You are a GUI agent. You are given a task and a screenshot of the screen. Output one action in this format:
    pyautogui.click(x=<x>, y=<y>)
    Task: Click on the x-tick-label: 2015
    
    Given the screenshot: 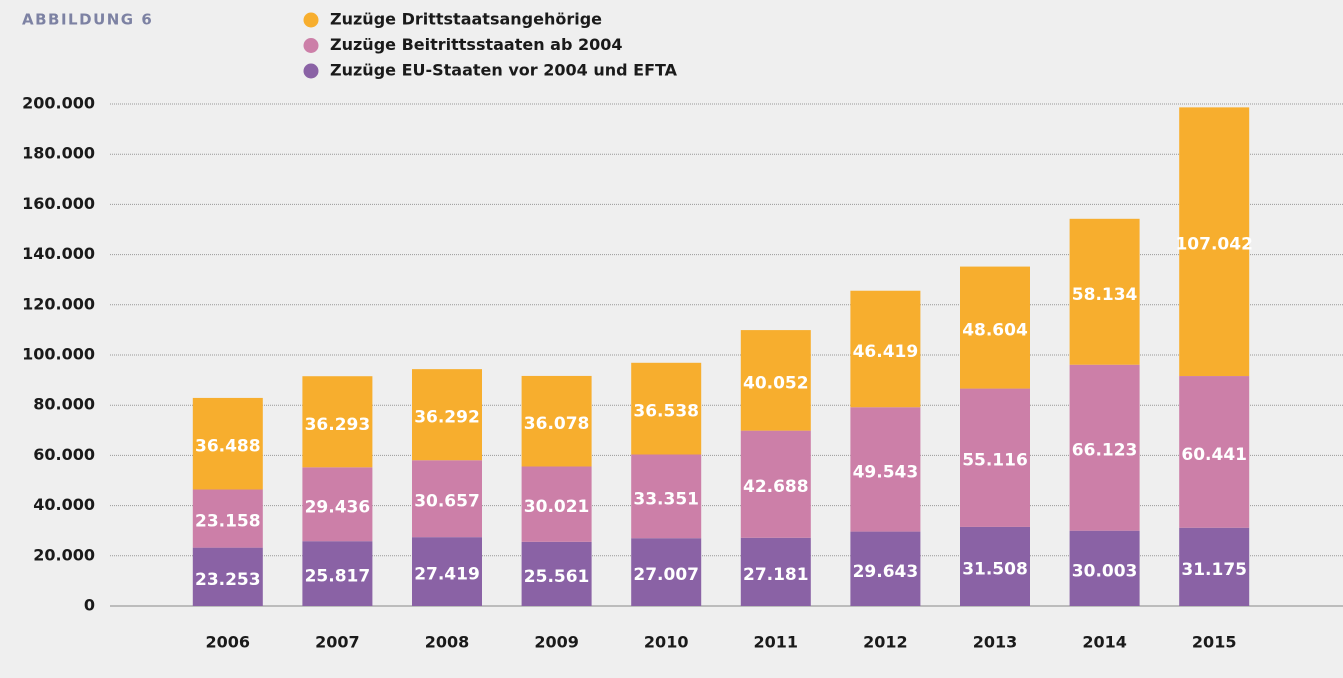 What is the action you would take?
    pyautogui.click(x=1214, y=642)
    